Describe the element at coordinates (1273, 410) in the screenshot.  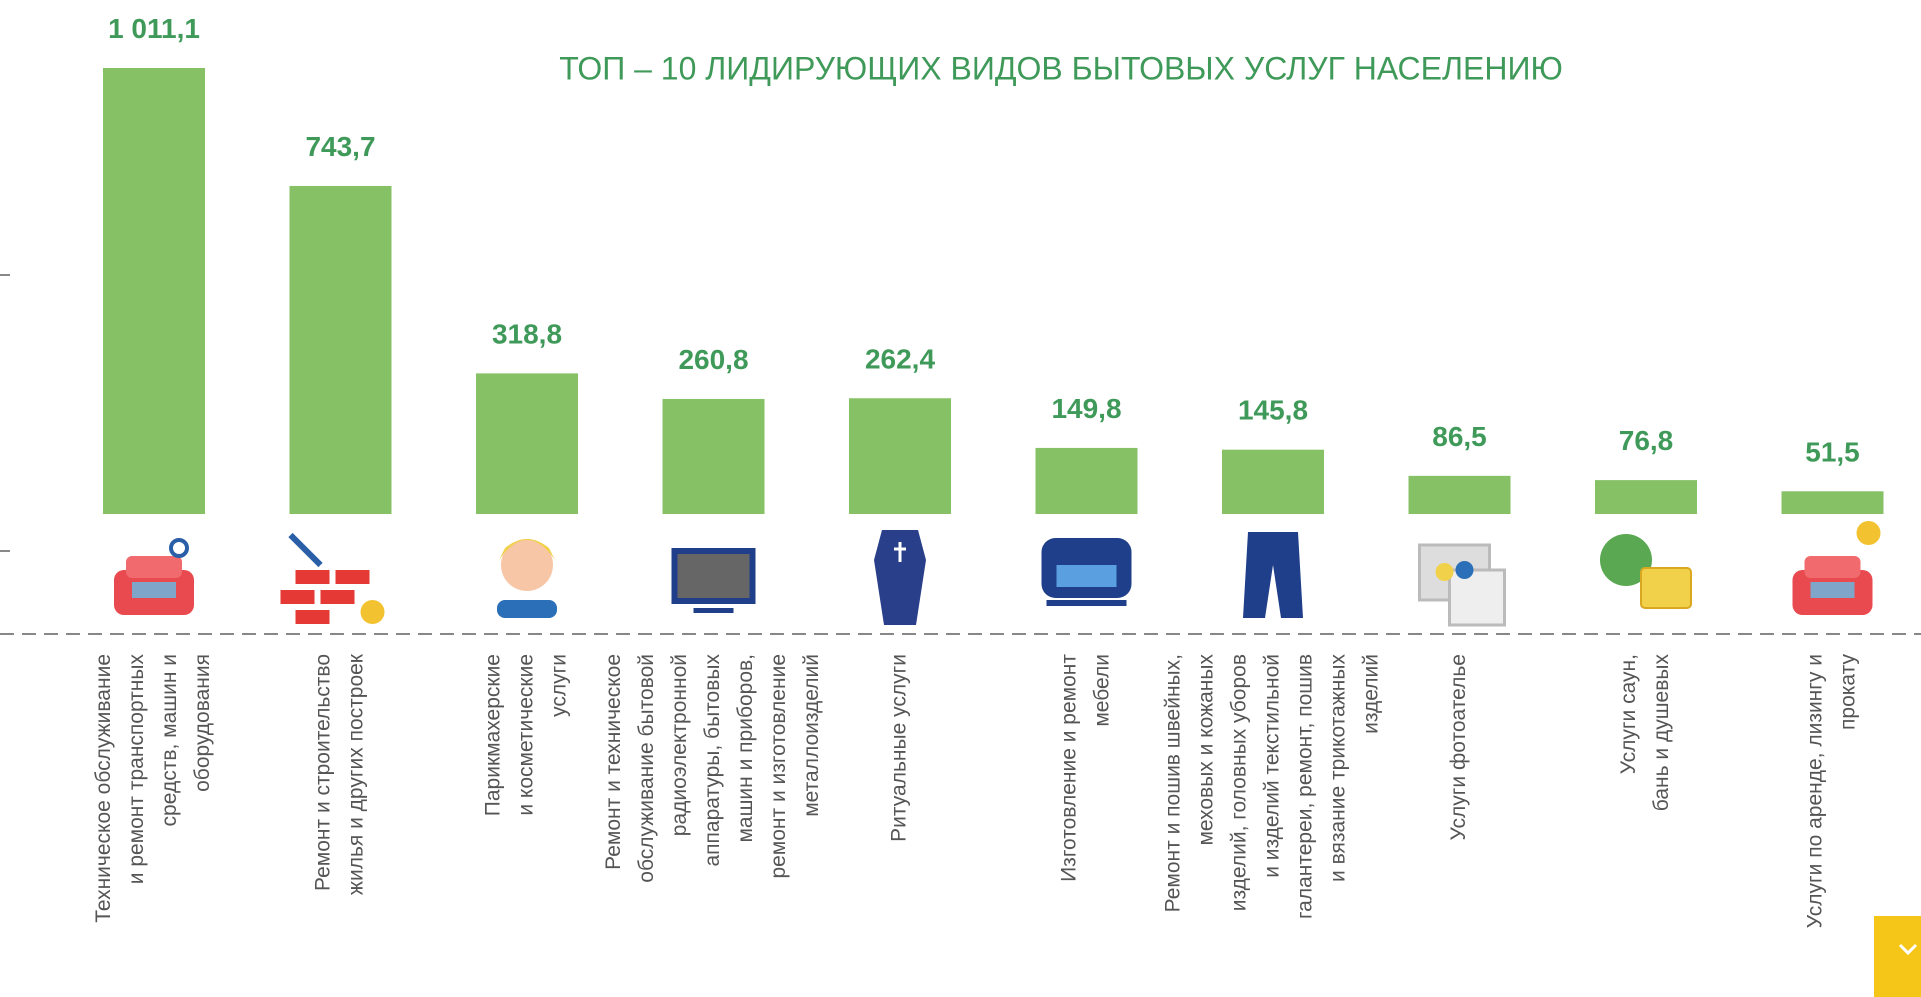
I see `value-label: 145,8` at that location.